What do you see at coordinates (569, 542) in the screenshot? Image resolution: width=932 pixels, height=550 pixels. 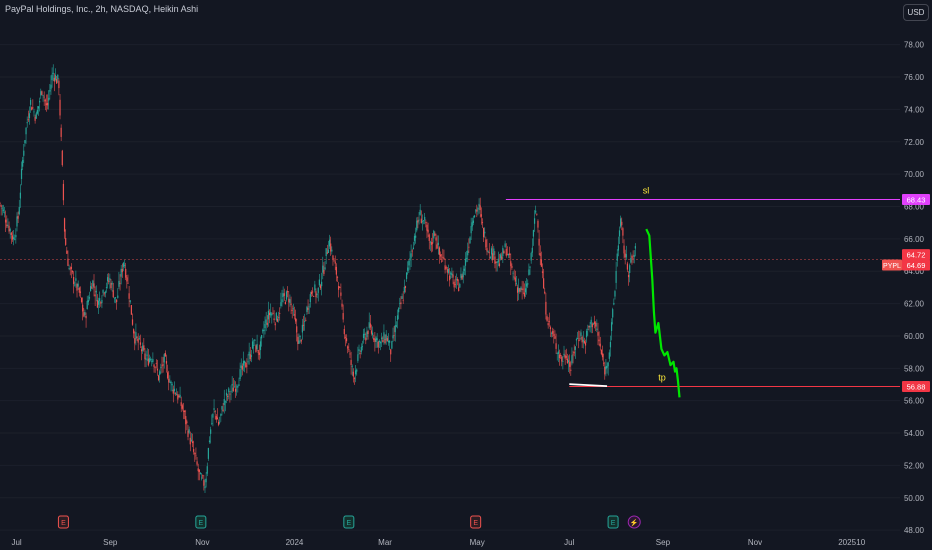 I see `x-tick-label: Jul` at bounding box center [569, 542].